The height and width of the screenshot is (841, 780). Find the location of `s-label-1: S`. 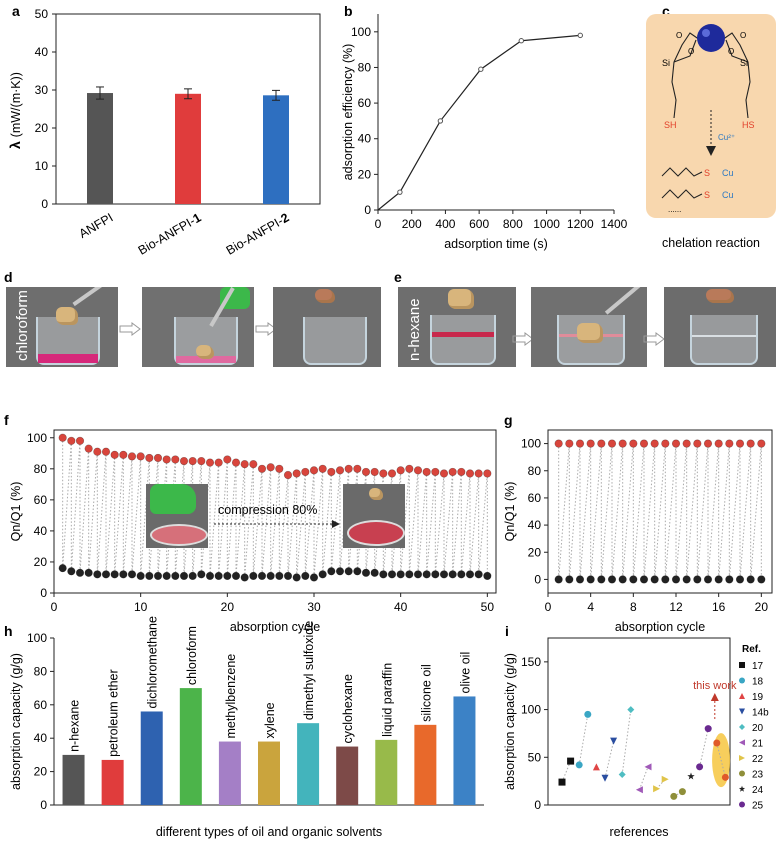

s-label-1: S is located at coordinates (707, 173).